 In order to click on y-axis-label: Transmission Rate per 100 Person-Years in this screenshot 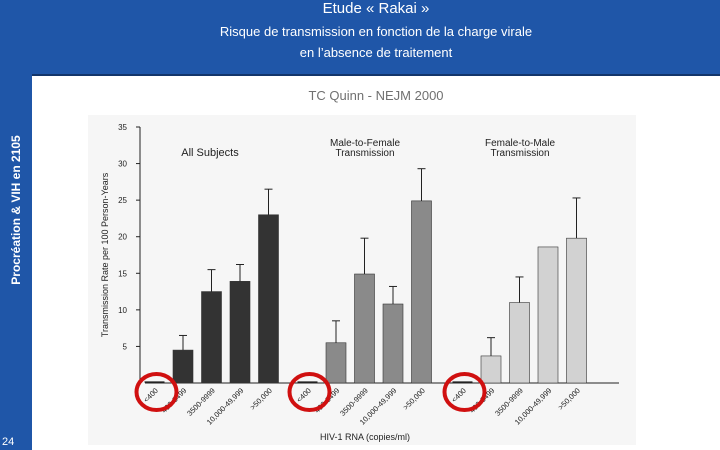, I will do `click(105, 254)`.